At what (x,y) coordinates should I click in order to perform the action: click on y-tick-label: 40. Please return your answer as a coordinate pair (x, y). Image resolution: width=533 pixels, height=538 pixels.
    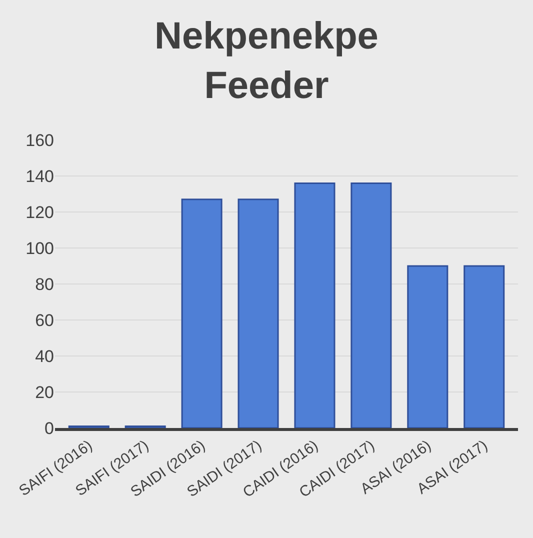
    Looking at the image, I should click on (44, 356).